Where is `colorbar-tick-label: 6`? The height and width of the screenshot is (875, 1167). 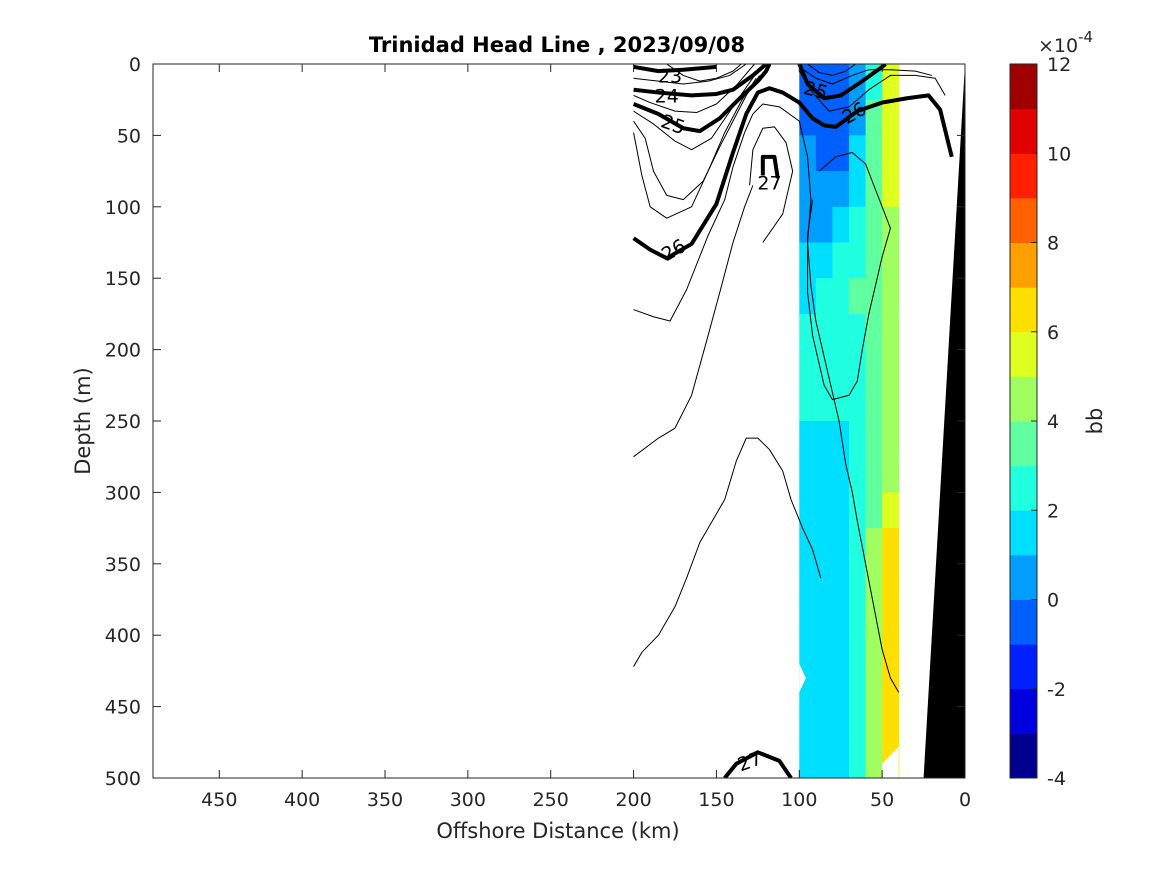 colorbar-tick-label: 6 is located at coordinates (1053, 333).